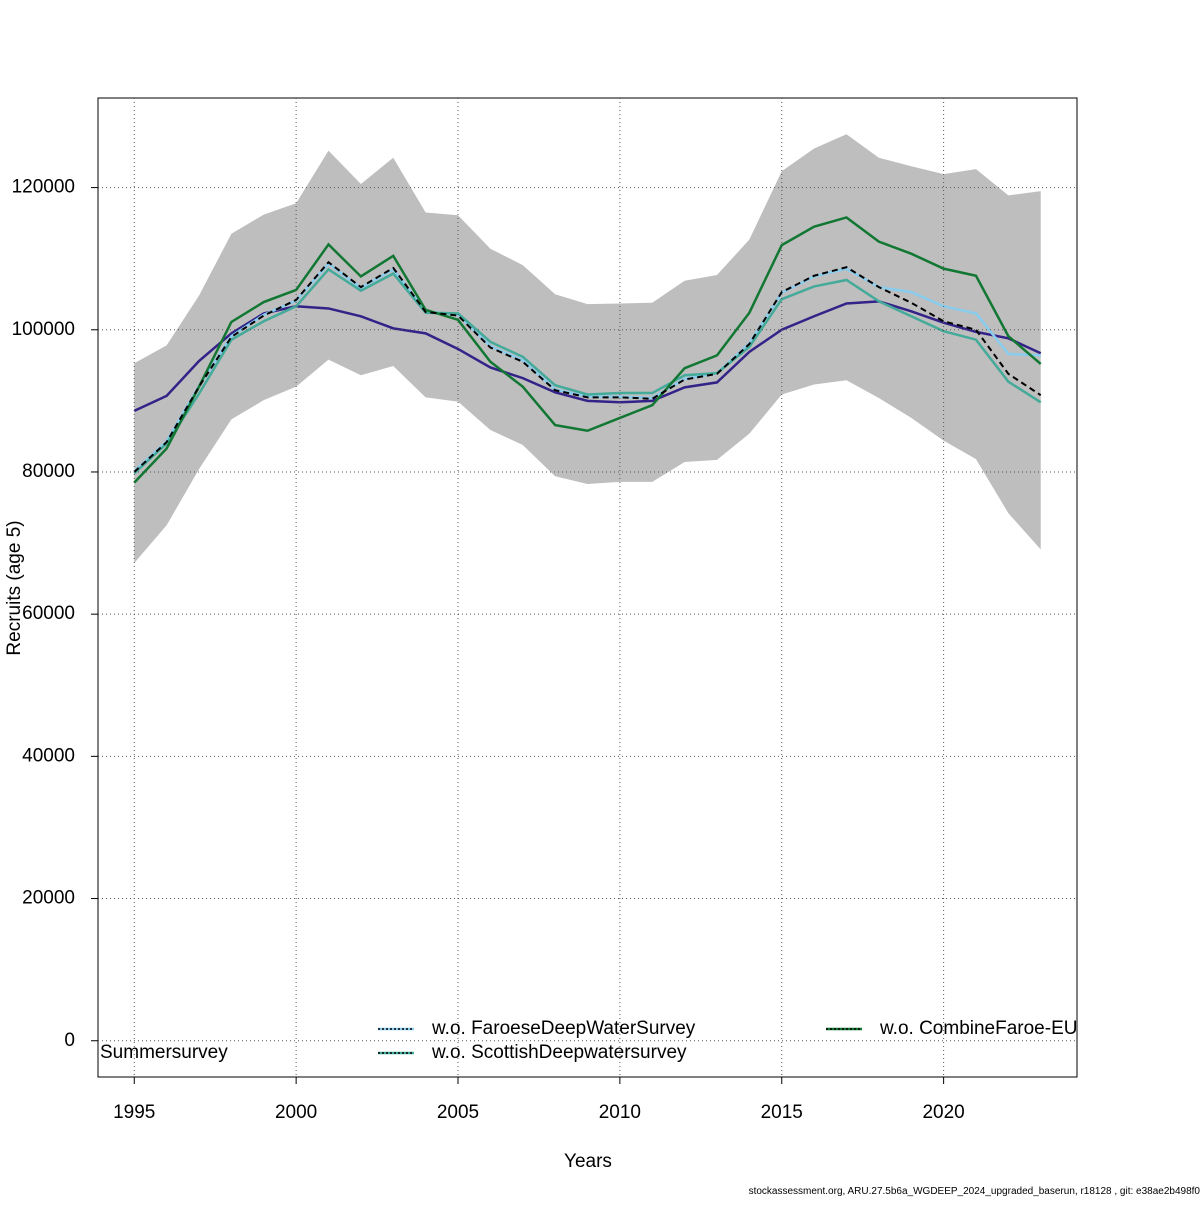 The height and width of the screenshot is (1205, 1200). Describe the element at coordinates (943, 1112) in the screenshot. I see `x-tick-label: 2020` at that location.